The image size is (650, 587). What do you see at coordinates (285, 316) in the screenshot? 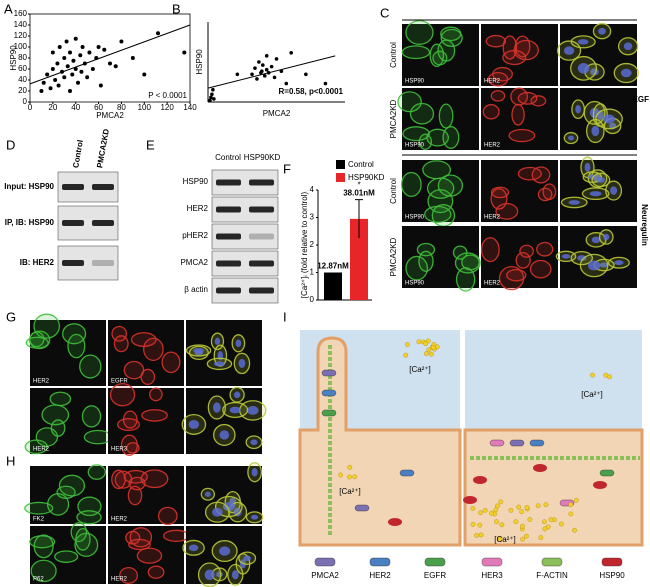
I see `panel-label: I` at bounding box center [285, 316].